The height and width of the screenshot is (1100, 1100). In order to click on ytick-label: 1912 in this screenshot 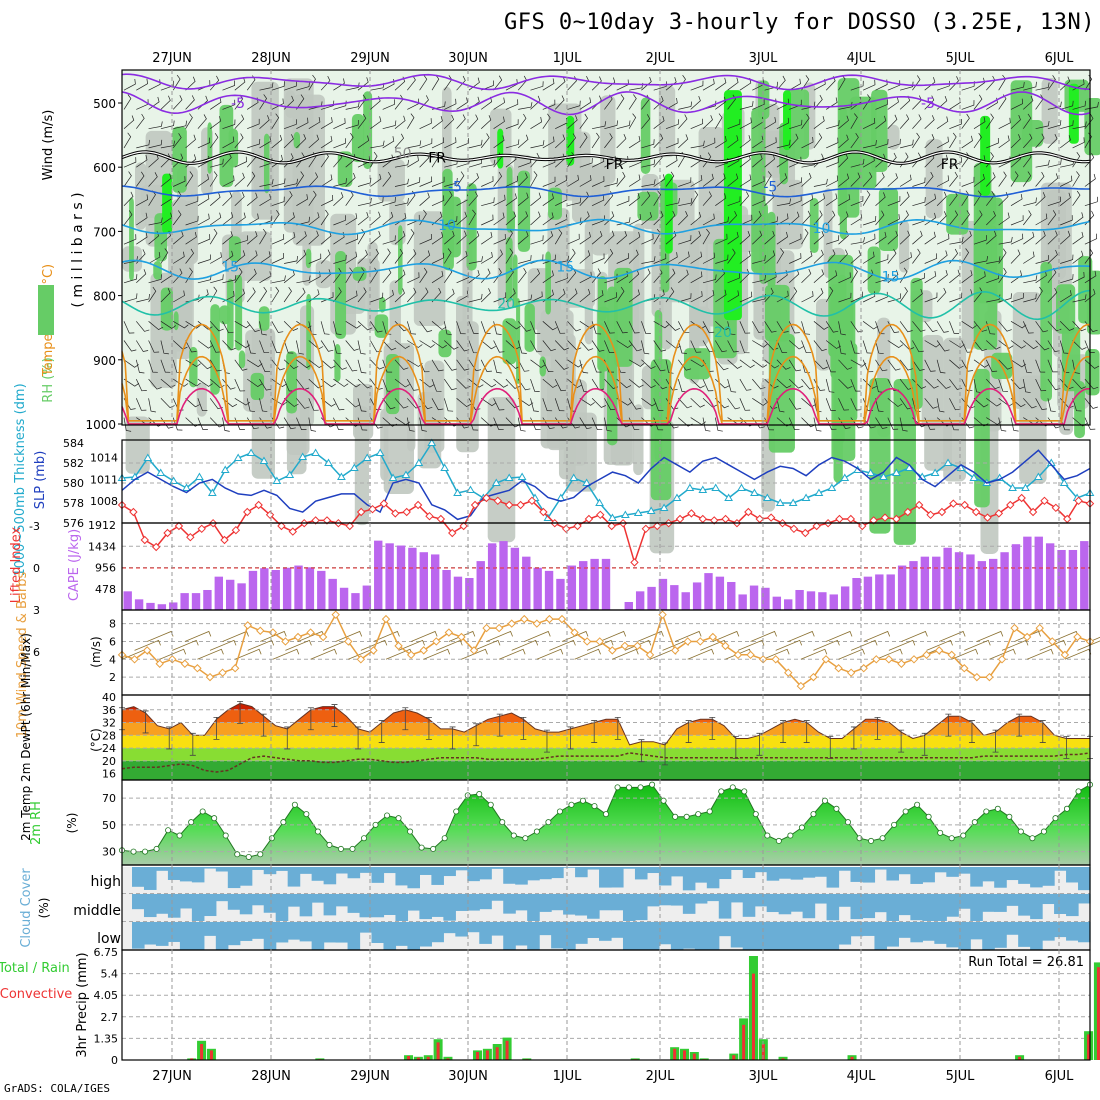, I will do `click(102, 525)`.